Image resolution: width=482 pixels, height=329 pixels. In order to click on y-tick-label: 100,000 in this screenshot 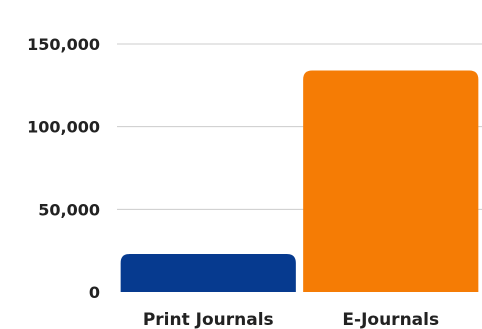, I will do `click(63, 127)`.